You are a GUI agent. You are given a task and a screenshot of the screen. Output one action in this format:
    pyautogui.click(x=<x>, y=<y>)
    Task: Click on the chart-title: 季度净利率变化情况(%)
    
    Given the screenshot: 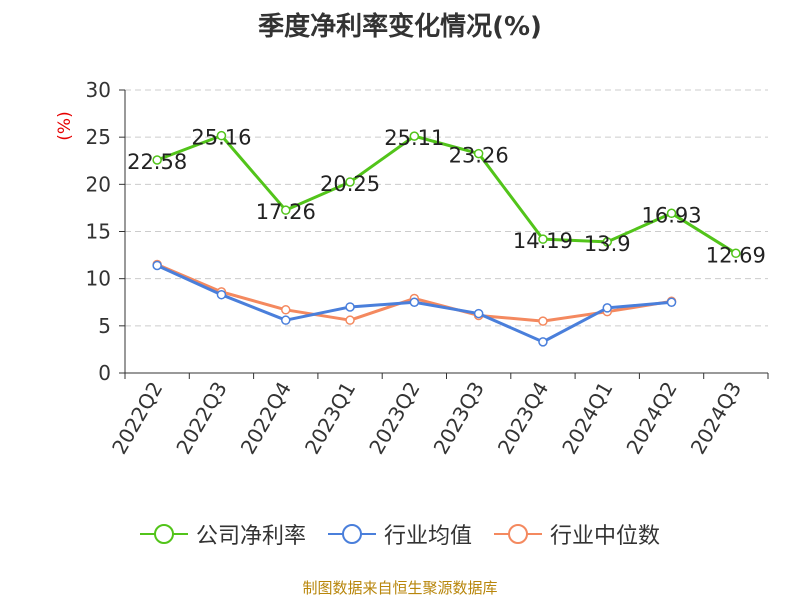 What is the action you would take?
    pyautogui.click(x=400, y=27)
    